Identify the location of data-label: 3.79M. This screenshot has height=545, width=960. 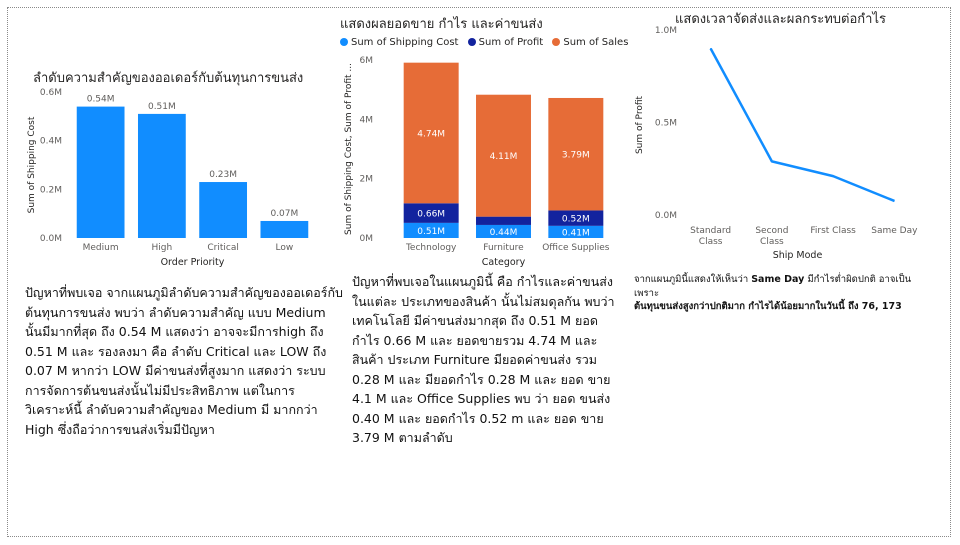
(576, 156).